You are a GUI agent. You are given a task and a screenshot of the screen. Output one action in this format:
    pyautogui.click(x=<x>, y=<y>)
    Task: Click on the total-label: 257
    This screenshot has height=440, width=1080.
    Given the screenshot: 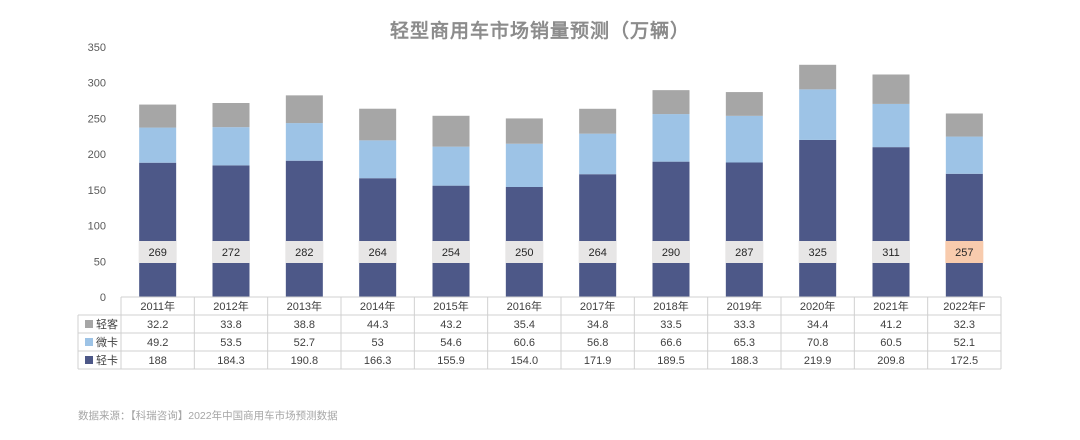 What is the action you would take?
    pyautogui.click(x=964, y=253)
    